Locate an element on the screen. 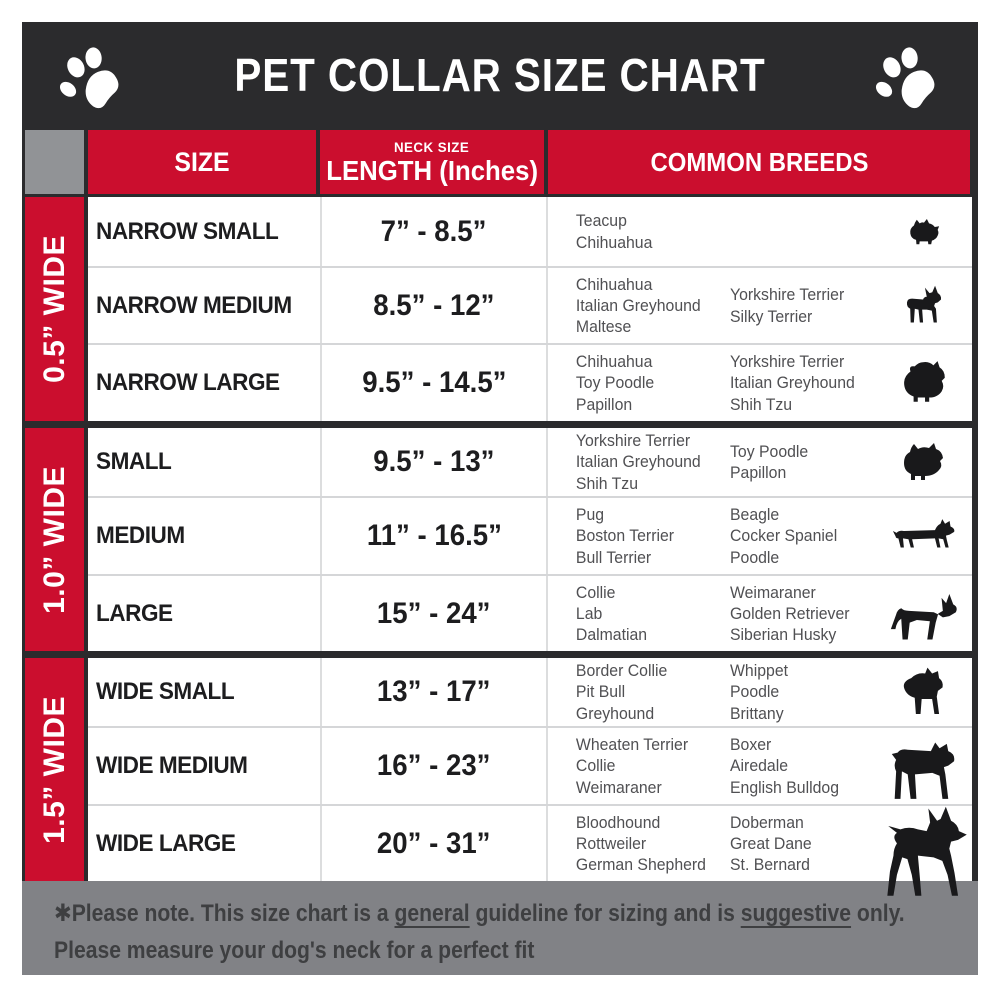 The image size is (1000, 1000). group-label-strip: 1.0” WIDE is located at coordinates (54, 539).